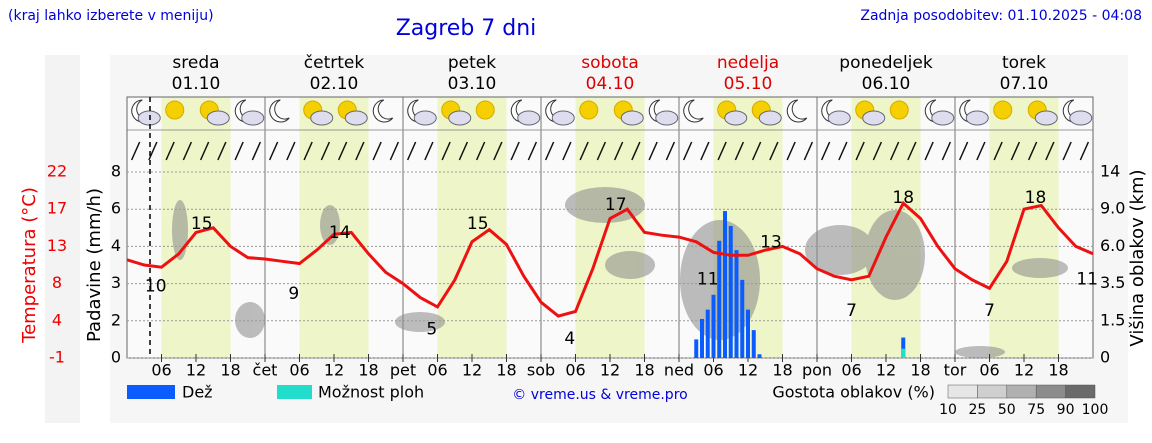 The image size is (1152, 443). I want to click on legend-showers: Možnost ploh, so click(371, 392).